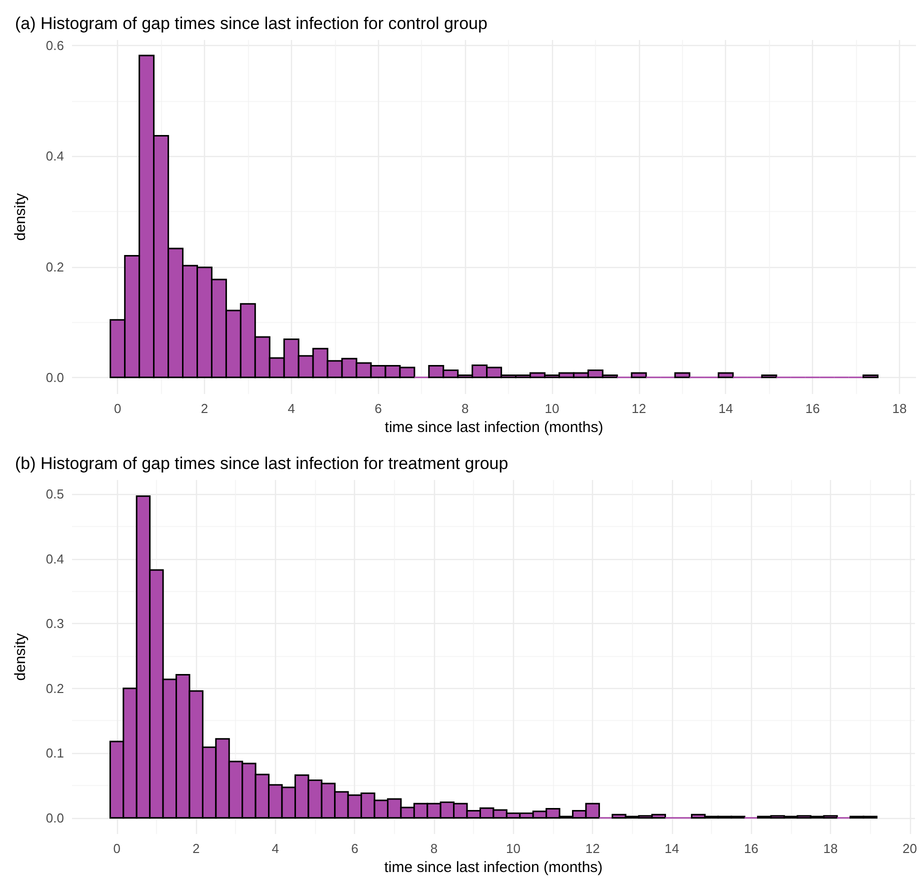  Describe the element at coordinates (910, 848) in the screenshot. I see `x-tick-label: 20` at that location.